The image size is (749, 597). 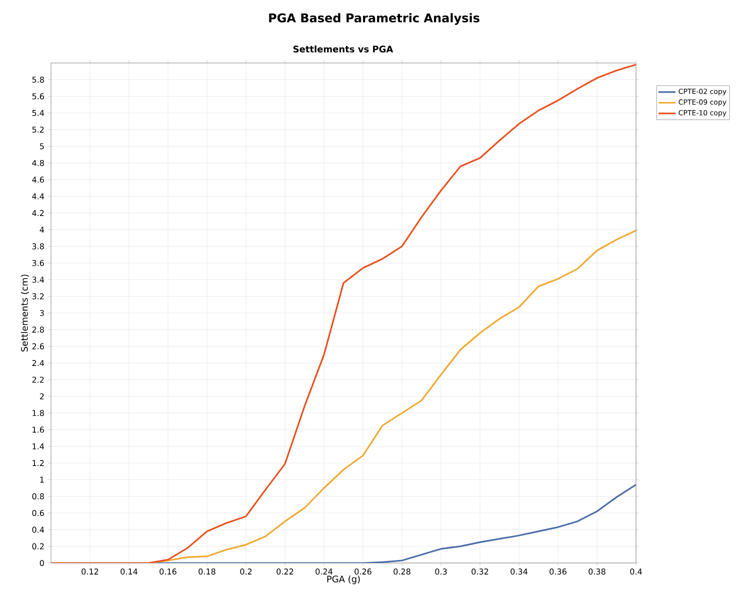 What do you see at coordinates (42, 229) in the screenshot?
I see `y-tick-label: 4` at bounding box center [42, 229].